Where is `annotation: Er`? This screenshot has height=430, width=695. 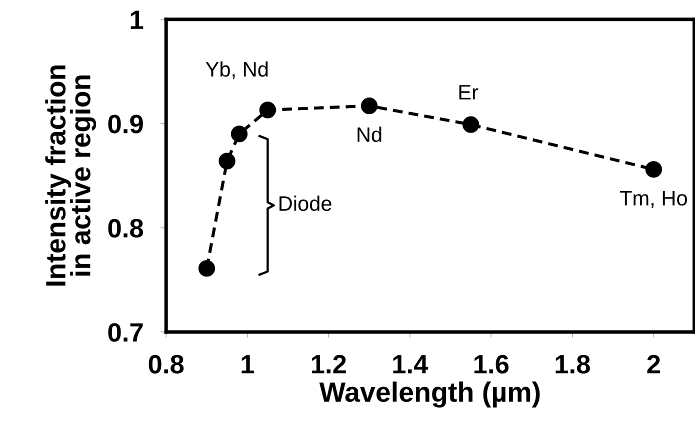 annotation: Er is located at coordinates (468, 92).